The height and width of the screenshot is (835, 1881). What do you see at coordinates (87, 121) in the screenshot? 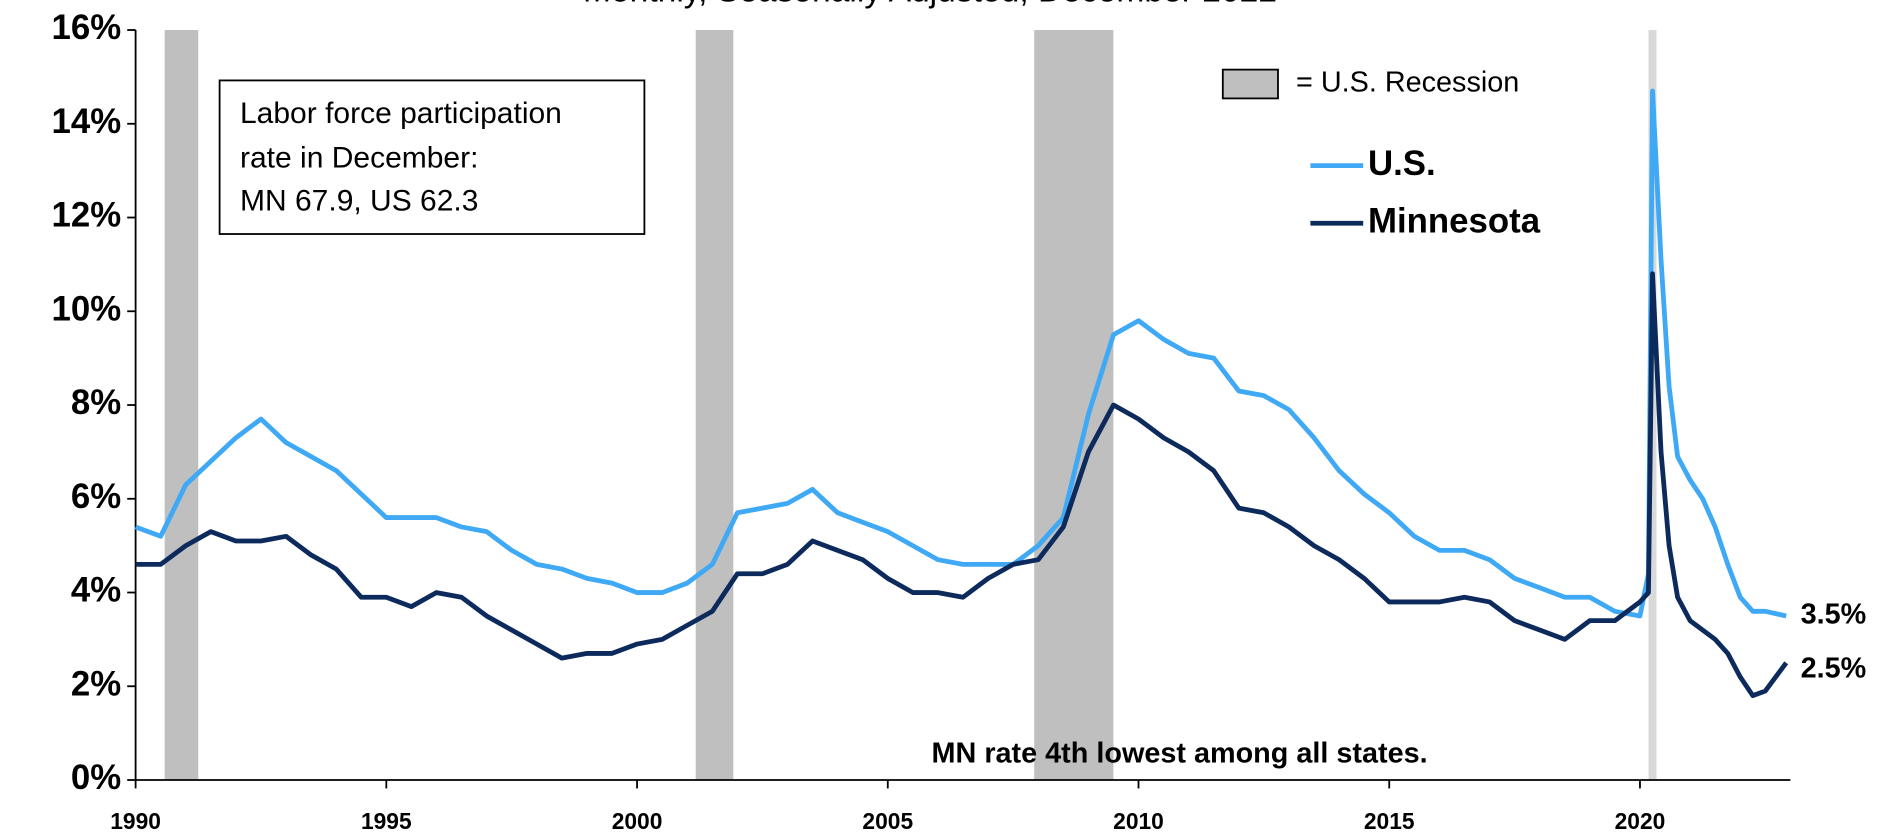
I see `y-tick-label: 14%` at bounding box center [87, 121].